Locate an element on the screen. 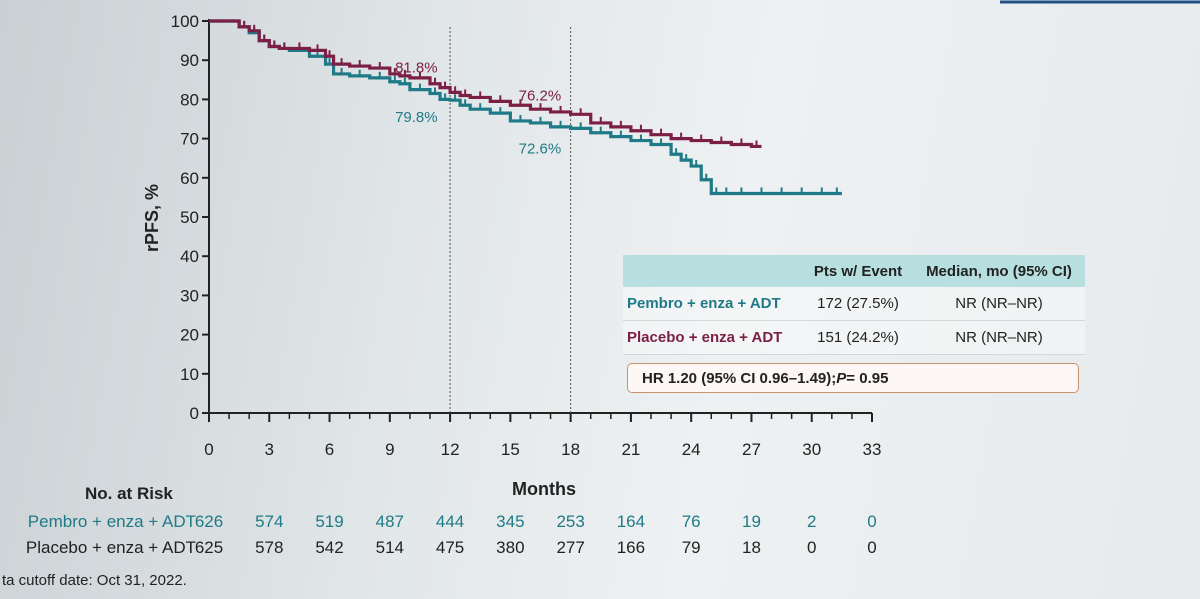 Image resolution: width=1200 pixels, height=599 pixels. y-tick-label: 70 is located at coordinates (189, 139).